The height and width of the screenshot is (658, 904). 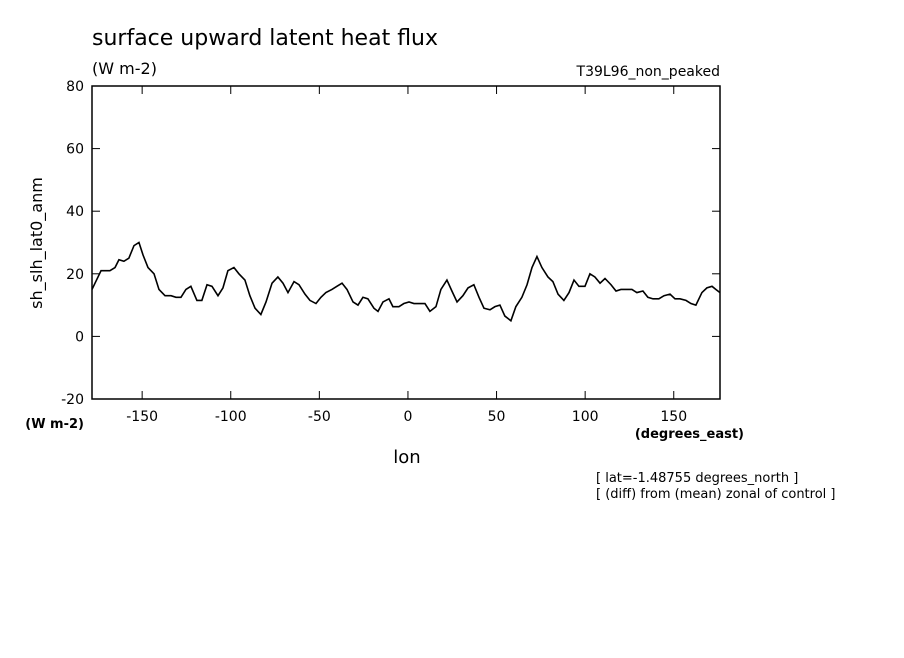 I want to click on y-tick-label: 20, so click(x=75, y=275).